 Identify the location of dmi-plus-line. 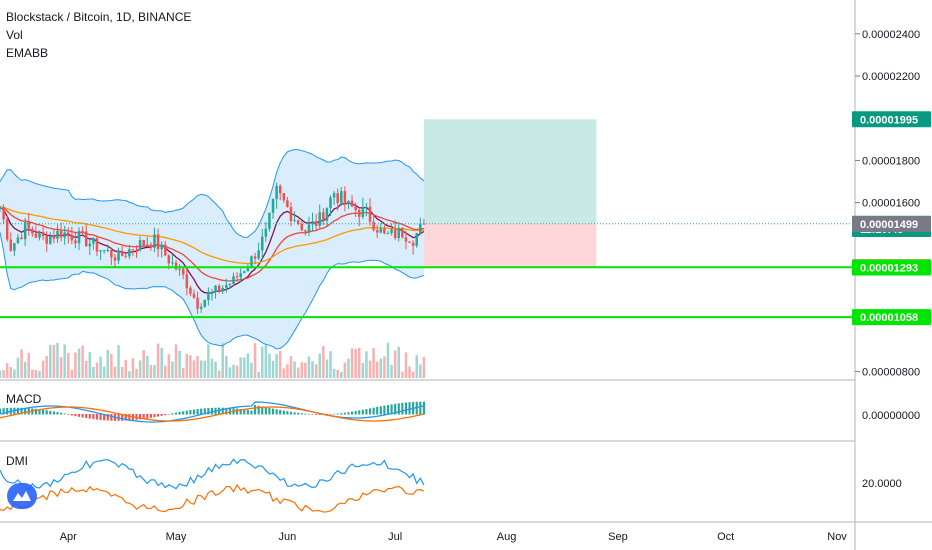
(212, 474).